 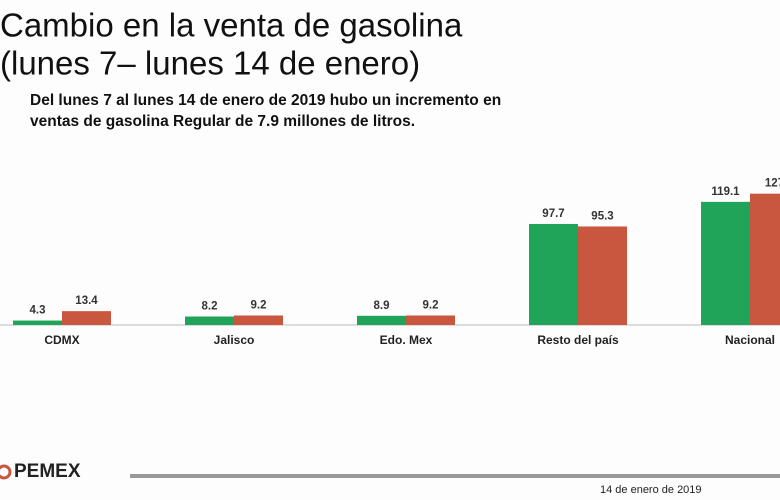 What do you see at coordinates (231, 25) in the screenshot?
I see `title-line: Cambio en la venta de gasolina` at bounding box center [231, 25].